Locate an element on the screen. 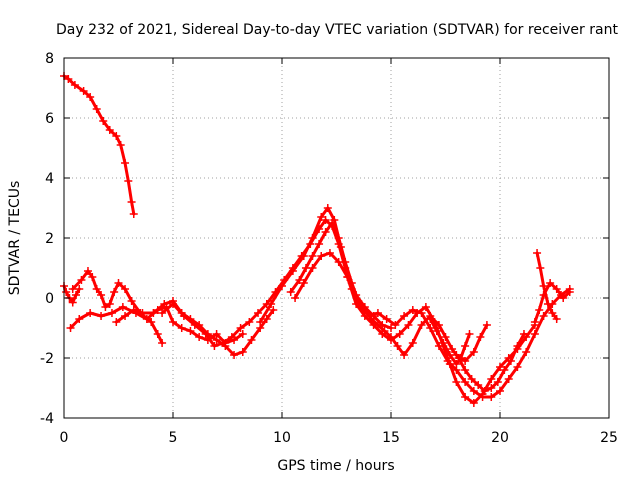 The width and height of the screenshot is (640, 480). y-tick-label: 2 is located at coordinates (49, 239).